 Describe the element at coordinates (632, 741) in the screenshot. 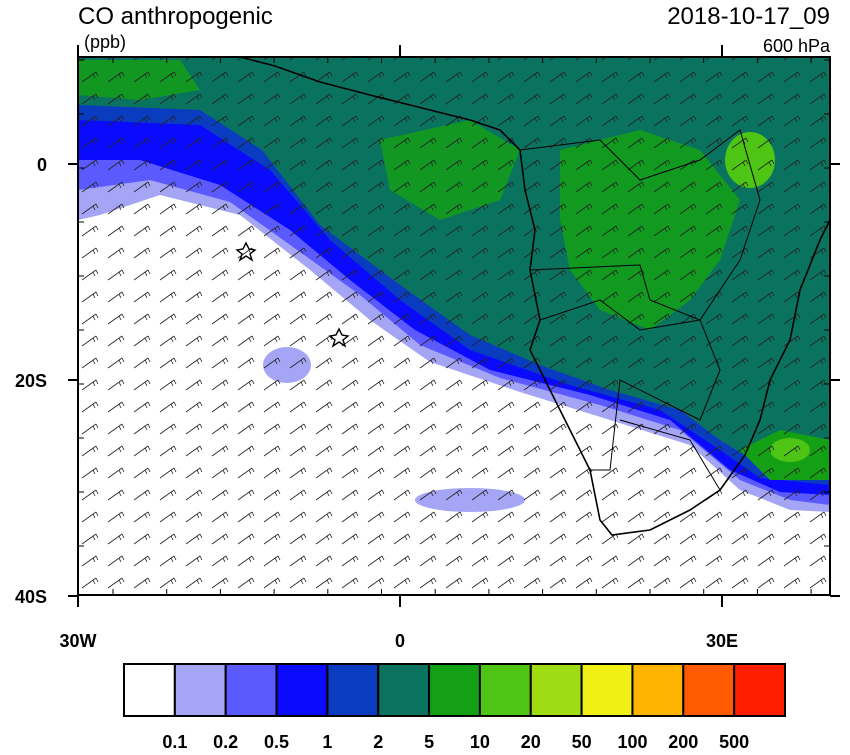

I see `colorbar-label: 100` at that location.